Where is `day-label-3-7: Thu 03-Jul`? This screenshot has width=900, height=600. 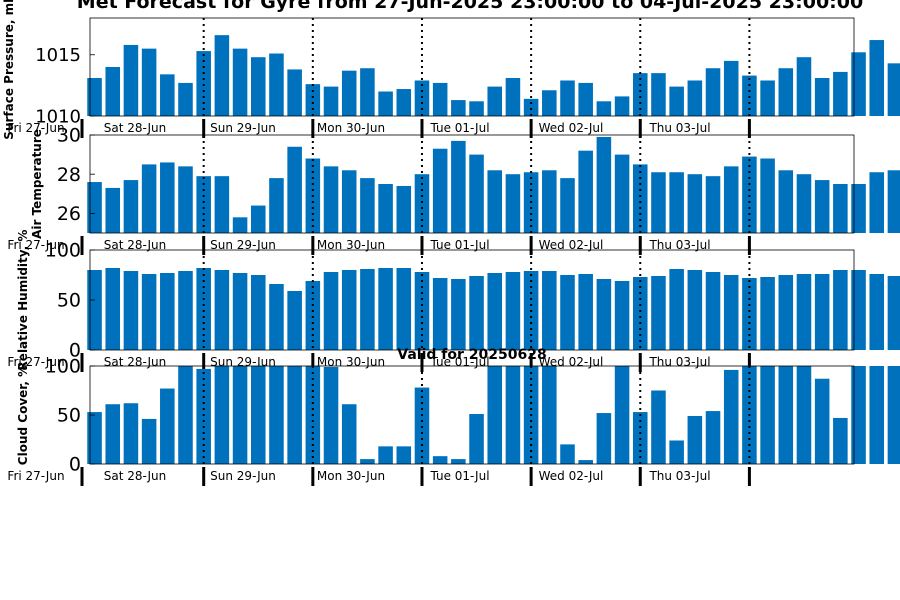
day-label-3-7: Thu 03-Jul is located at coordinates (679, 362).